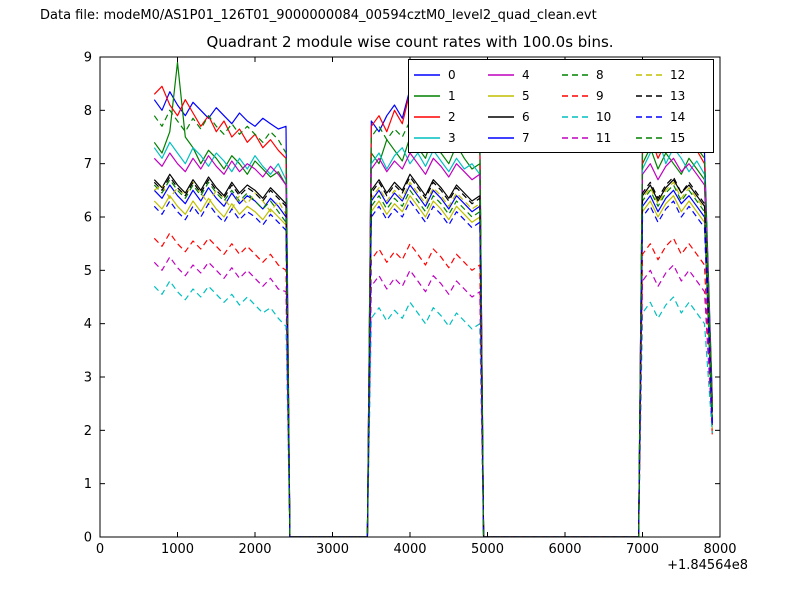 This screenshot has height=600, width=800. I want to click on legend-item-6: 6, so click(524, 117).